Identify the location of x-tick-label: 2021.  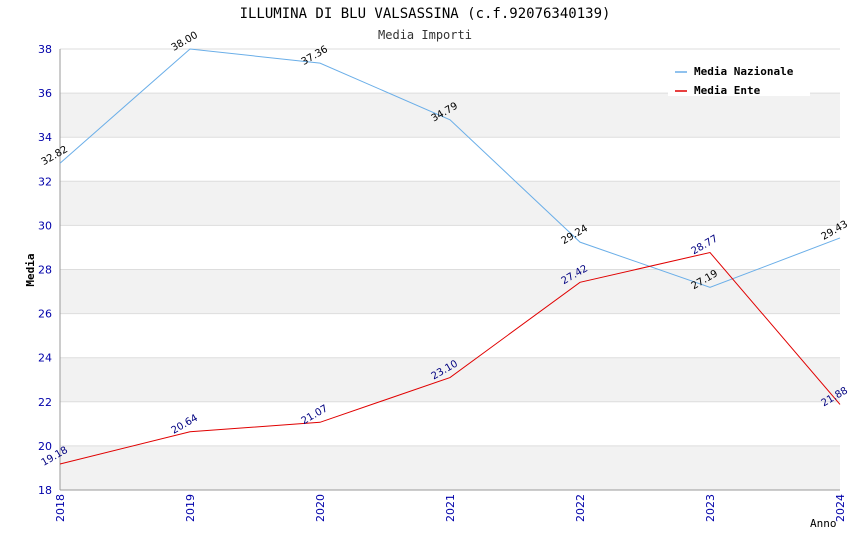
(450, 508).